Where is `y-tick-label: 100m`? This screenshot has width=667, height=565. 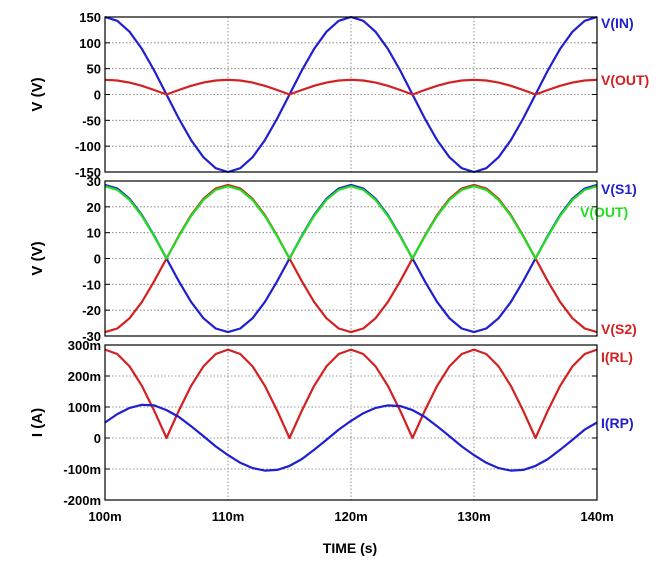 y-tick-label: 100m is located at coordinates (84, 407).